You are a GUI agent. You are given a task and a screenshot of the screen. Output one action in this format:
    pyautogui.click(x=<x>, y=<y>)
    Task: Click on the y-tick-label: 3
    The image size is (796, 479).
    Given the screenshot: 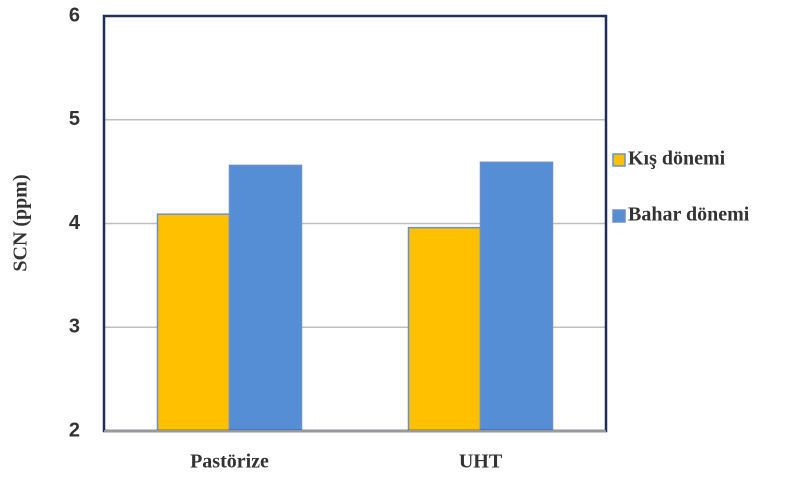 What is the action you would take?
    pyautogui.click(x=74, y=327)
    